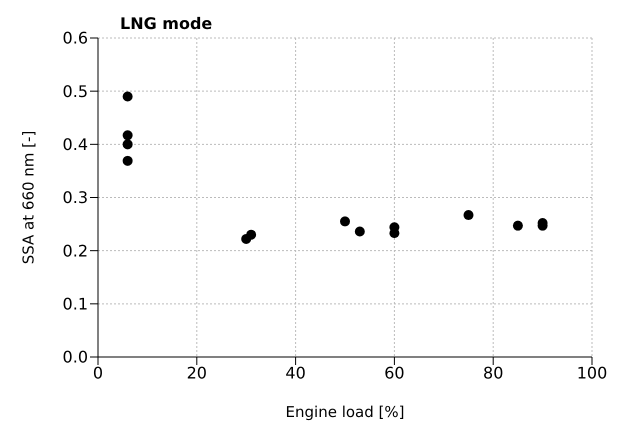 The width and height of the screenshot is (620, 445). What do you see at coordinates (75, 144) in the screenshot?
I see `y-tick-label: 0.4` at bounding box center [75, 144].